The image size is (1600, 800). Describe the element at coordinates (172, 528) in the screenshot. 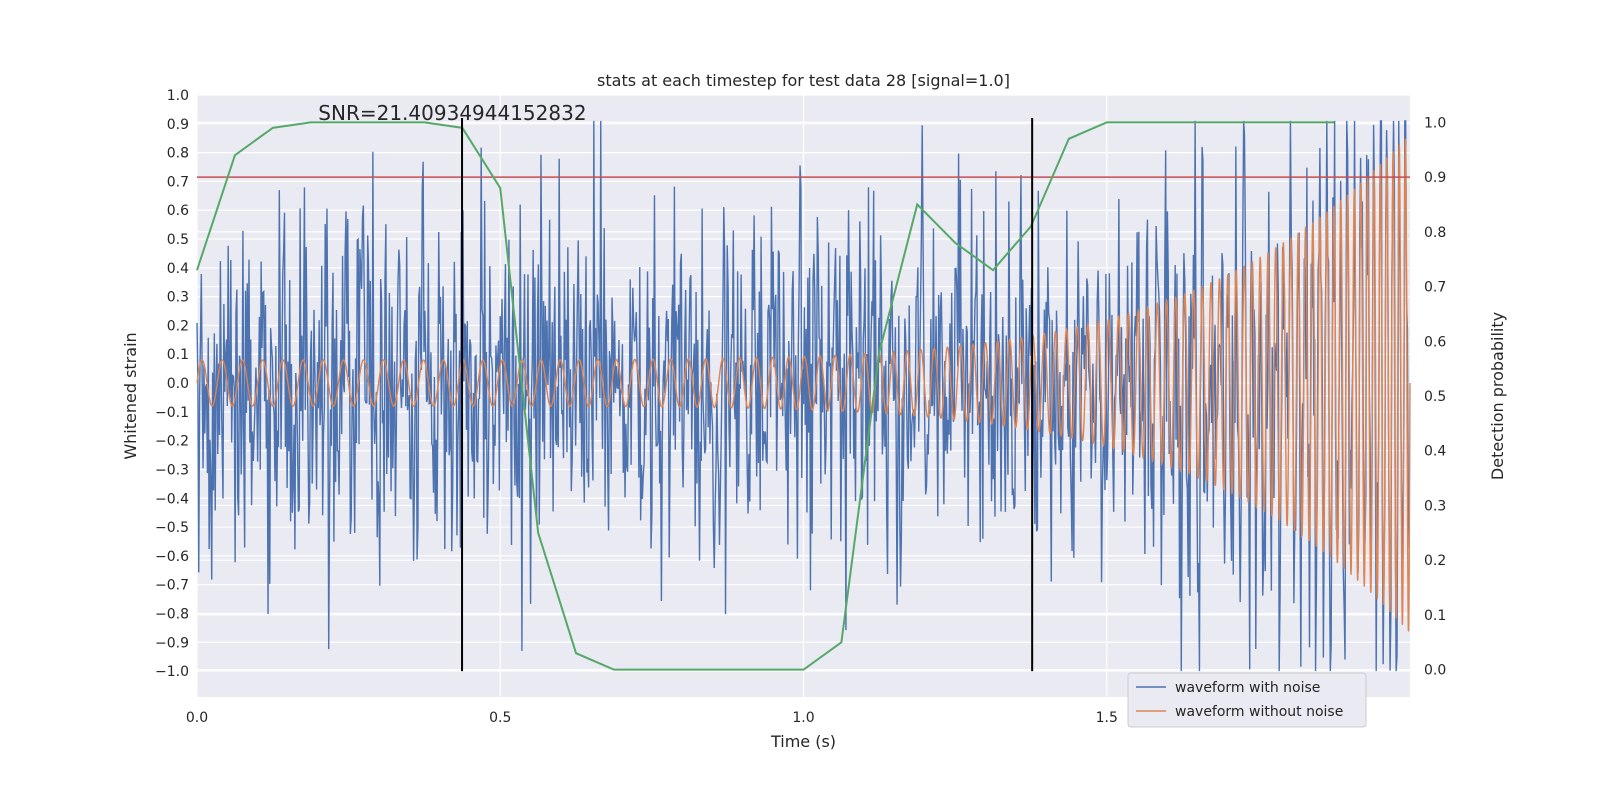

I see `y-tick-label: −0.5` at that location.